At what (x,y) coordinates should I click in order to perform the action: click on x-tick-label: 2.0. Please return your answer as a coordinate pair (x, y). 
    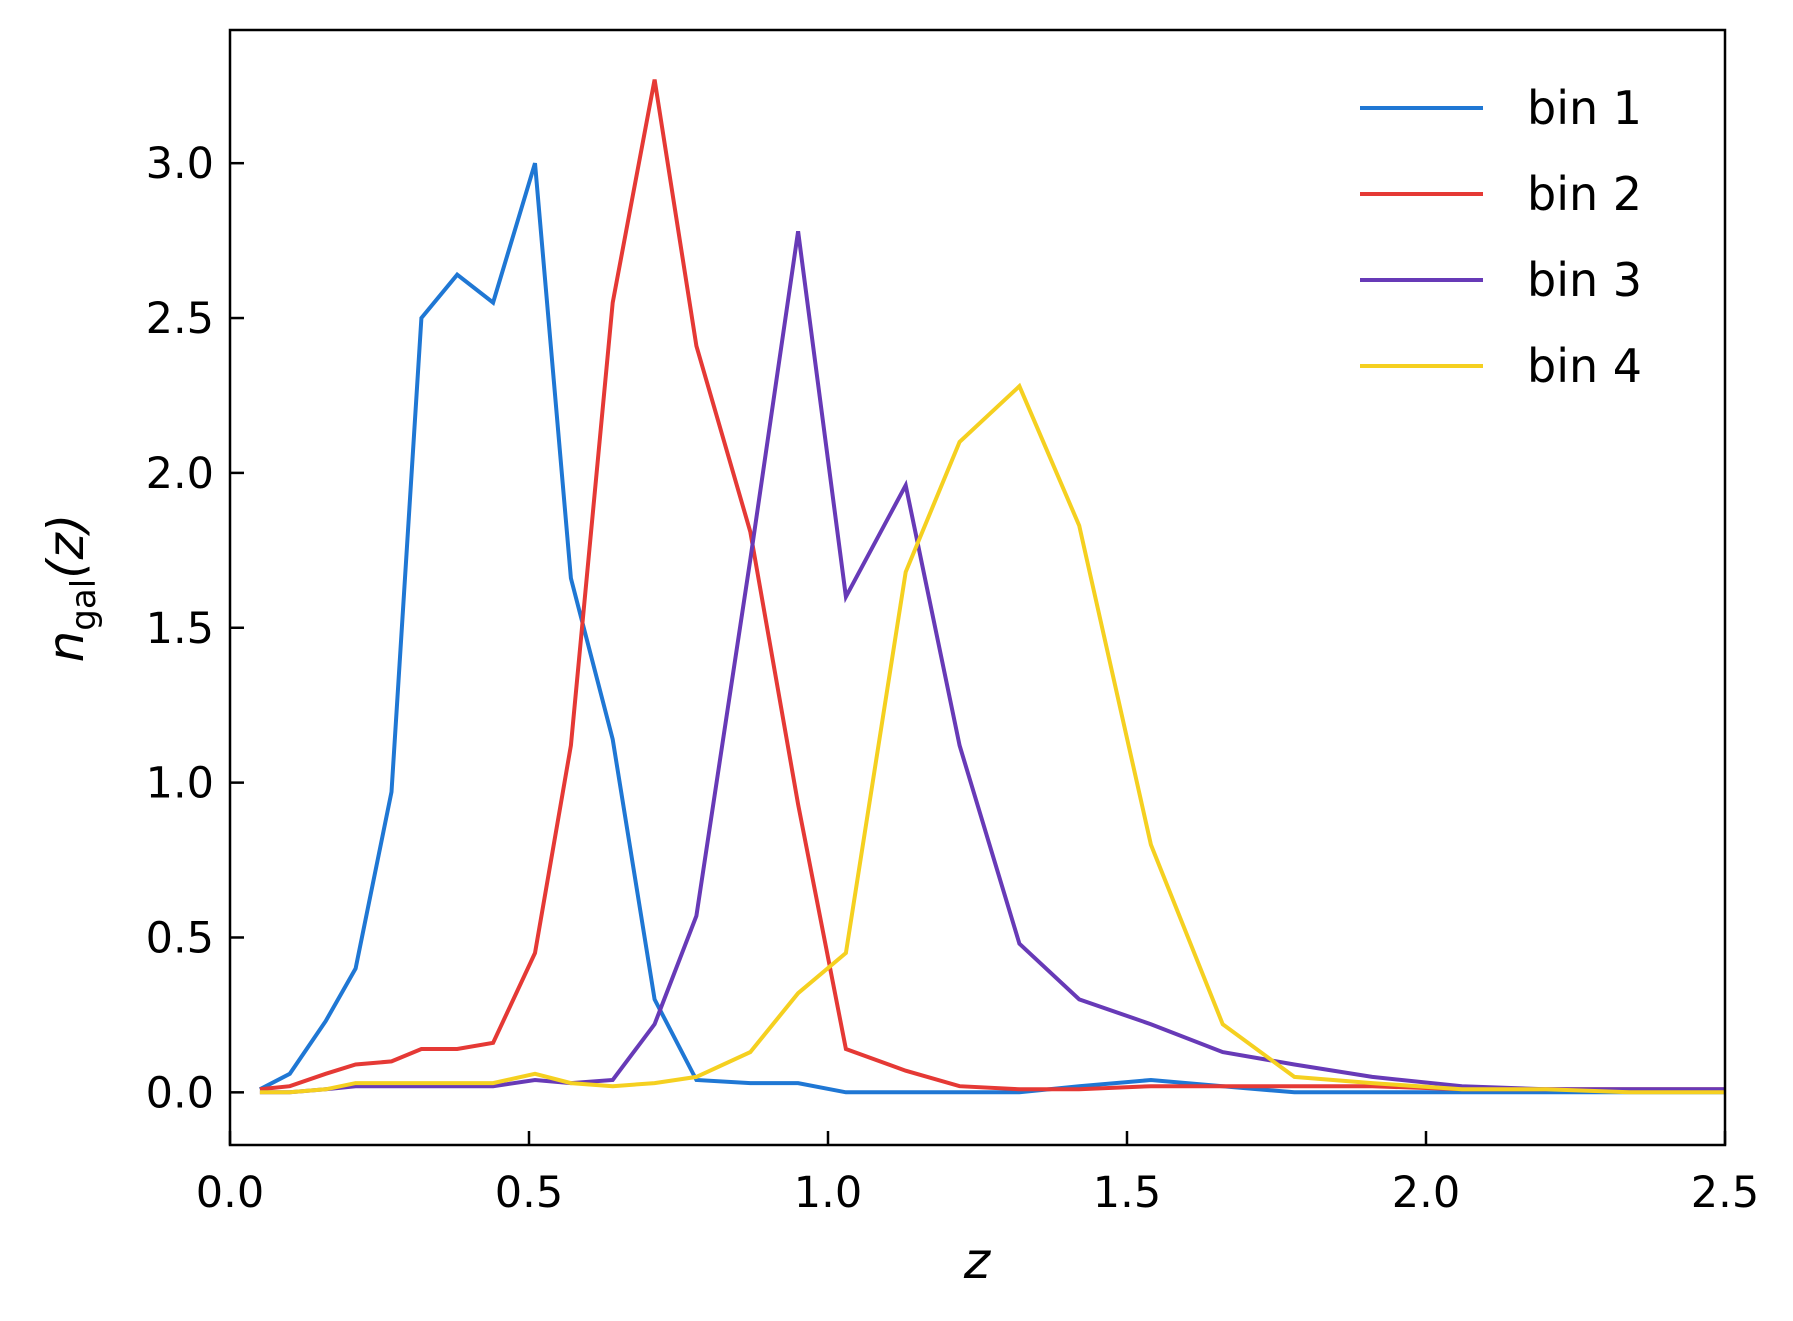
    Looking at the image, I should click on (1426, 1193).